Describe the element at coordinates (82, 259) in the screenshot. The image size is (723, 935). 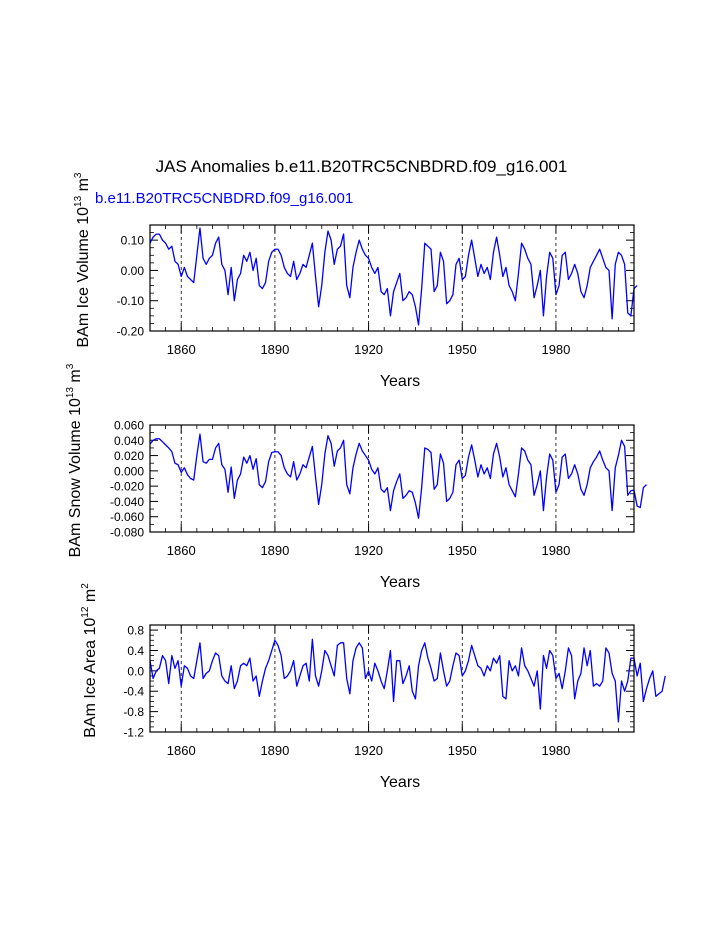
I see `y-axis-label: BAm Ice Volume 1013 m3` at that location.